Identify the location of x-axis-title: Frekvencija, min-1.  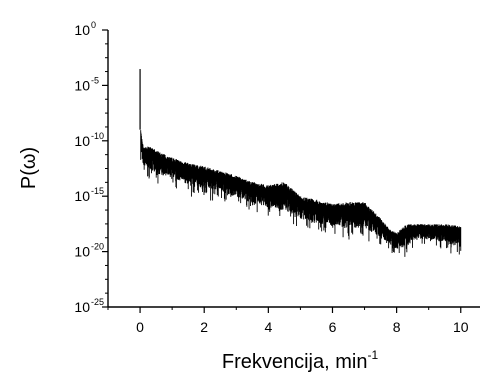
(300, 360).